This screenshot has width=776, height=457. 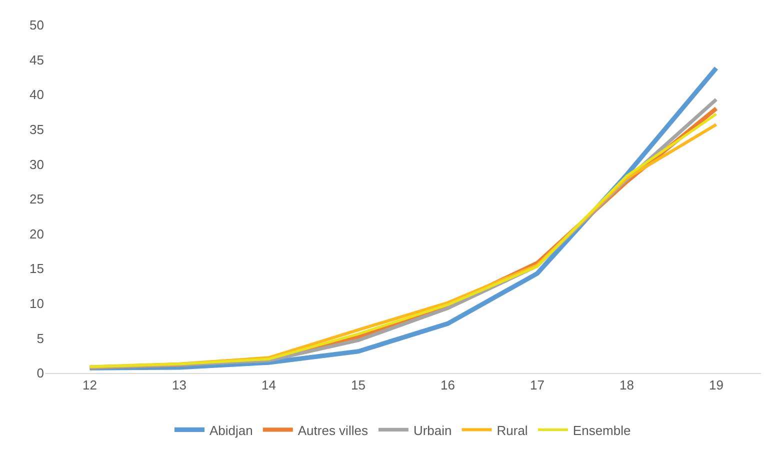 What do you see at coordinates (231, 430) in the screenshot?
I see `legend-label: Abidjan` at bounding box center [231, 430].